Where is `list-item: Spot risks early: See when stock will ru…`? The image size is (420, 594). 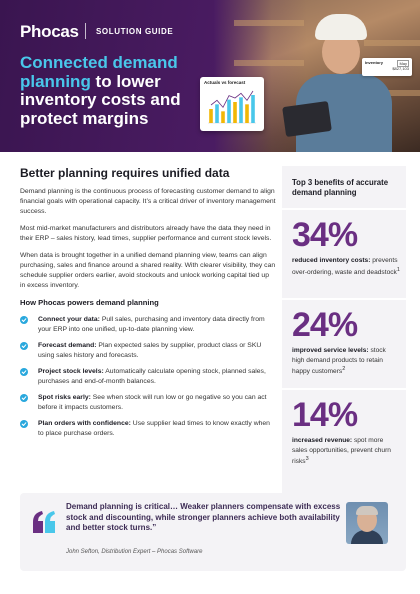
list-item: Spot risks early: See when stock will ru… is located at coordinates (148, 403).